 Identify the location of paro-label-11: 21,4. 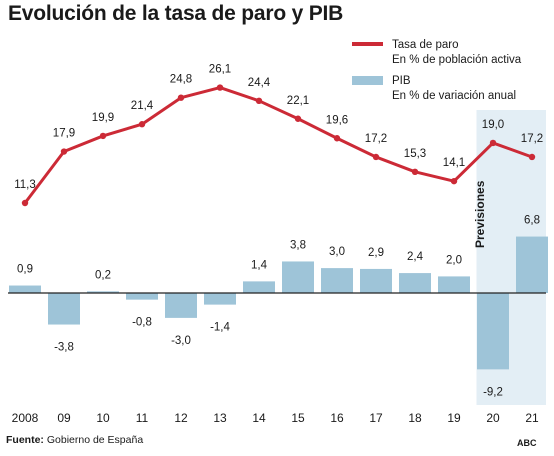
(142, 106).